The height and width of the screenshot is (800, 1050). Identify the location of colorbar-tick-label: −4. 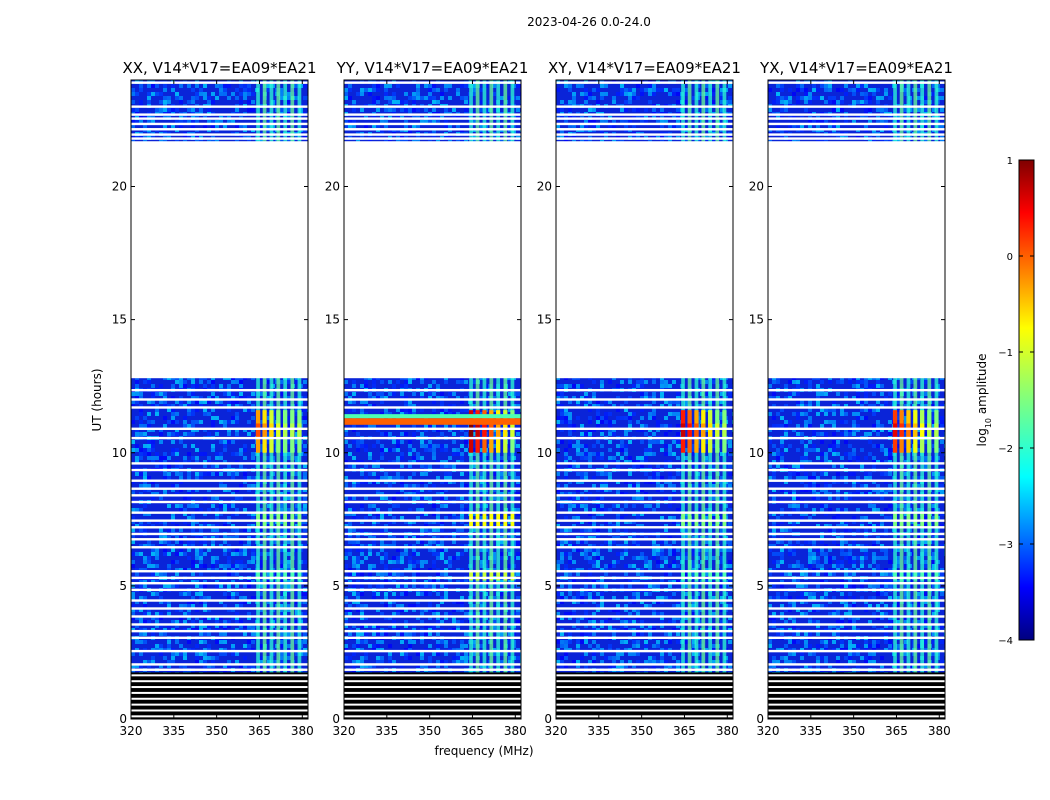
(1005, 641).